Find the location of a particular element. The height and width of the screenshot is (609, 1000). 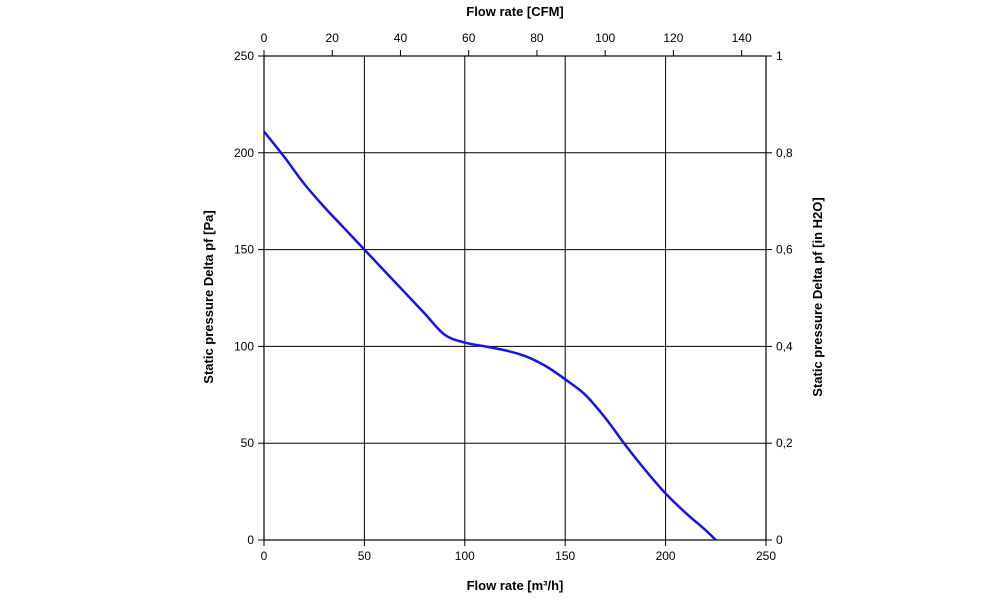

x-bottom-tick-label: 0 is located at coordinates (264, 556).